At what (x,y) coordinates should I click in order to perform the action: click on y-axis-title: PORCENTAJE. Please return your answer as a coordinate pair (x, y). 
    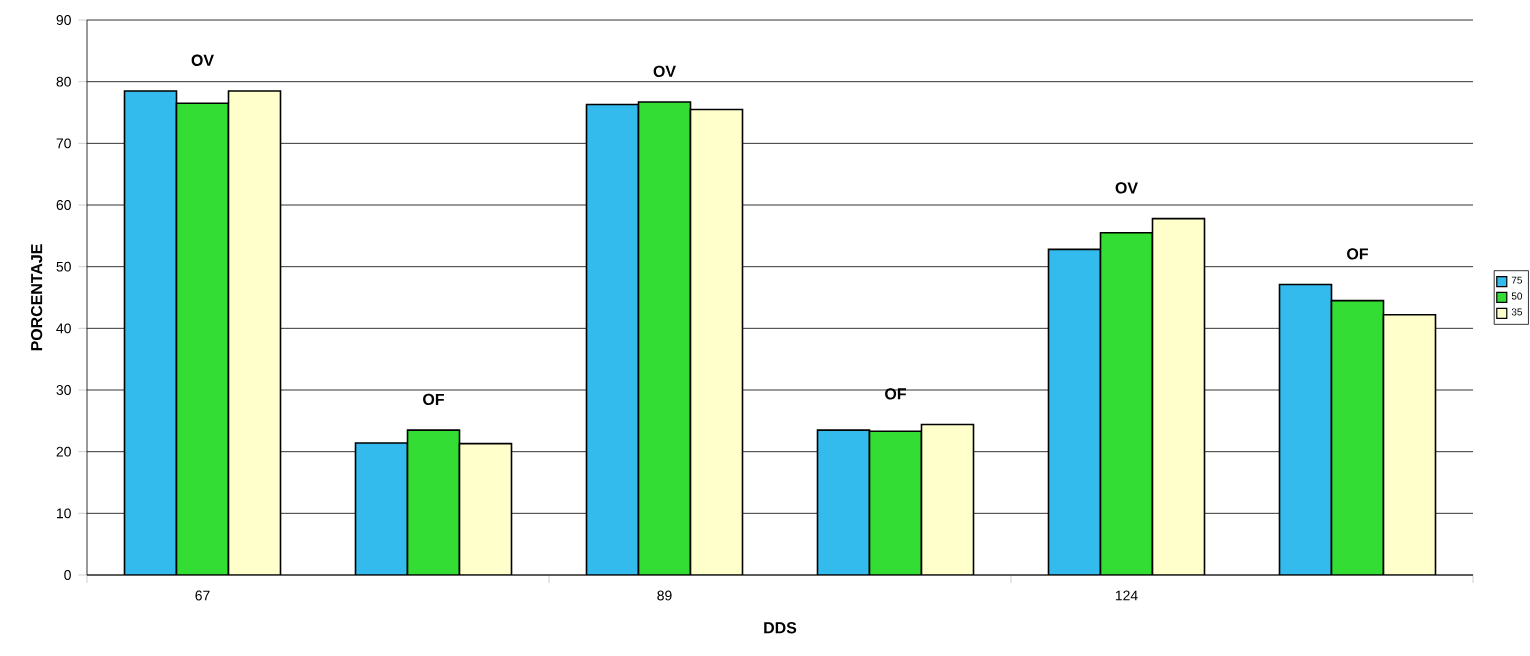
    Looking at the image, I should click on (36, 297).